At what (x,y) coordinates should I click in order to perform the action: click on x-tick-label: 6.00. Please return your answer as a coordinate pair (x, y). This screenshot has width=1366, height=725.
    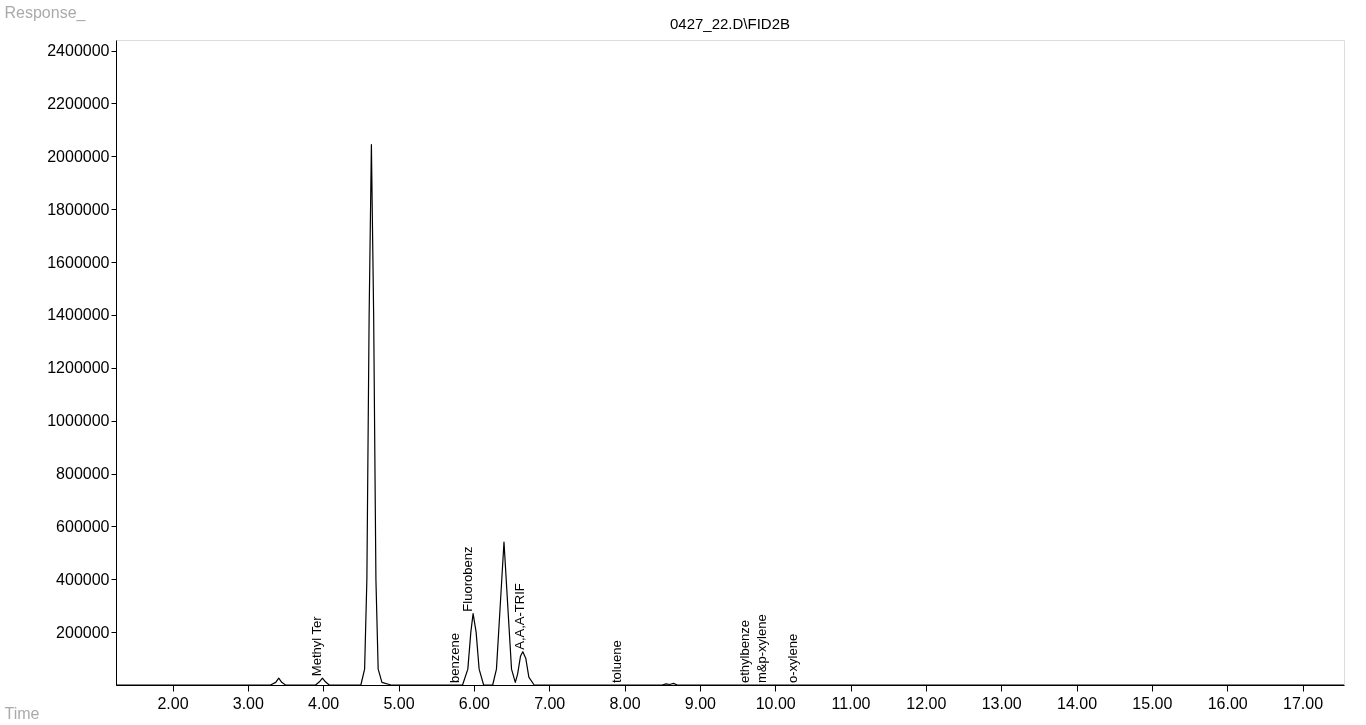
    Looking at the image, I should click on (474, 703).